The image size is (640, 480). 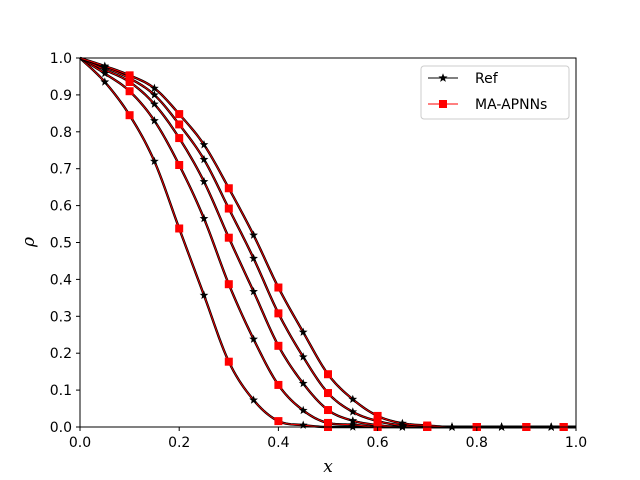 What do you see at coordinates (61, 354) in the screenshot?
I see `y-tick-label: 0.2` at bounding box center [61, 354].